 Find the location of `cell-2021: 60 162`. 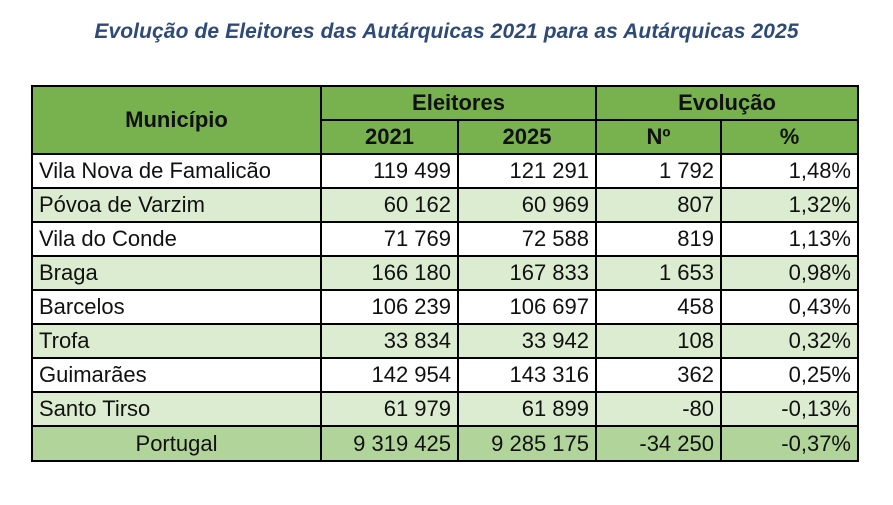

cell-2021: 60 162 is located at coordinates (389, 205).